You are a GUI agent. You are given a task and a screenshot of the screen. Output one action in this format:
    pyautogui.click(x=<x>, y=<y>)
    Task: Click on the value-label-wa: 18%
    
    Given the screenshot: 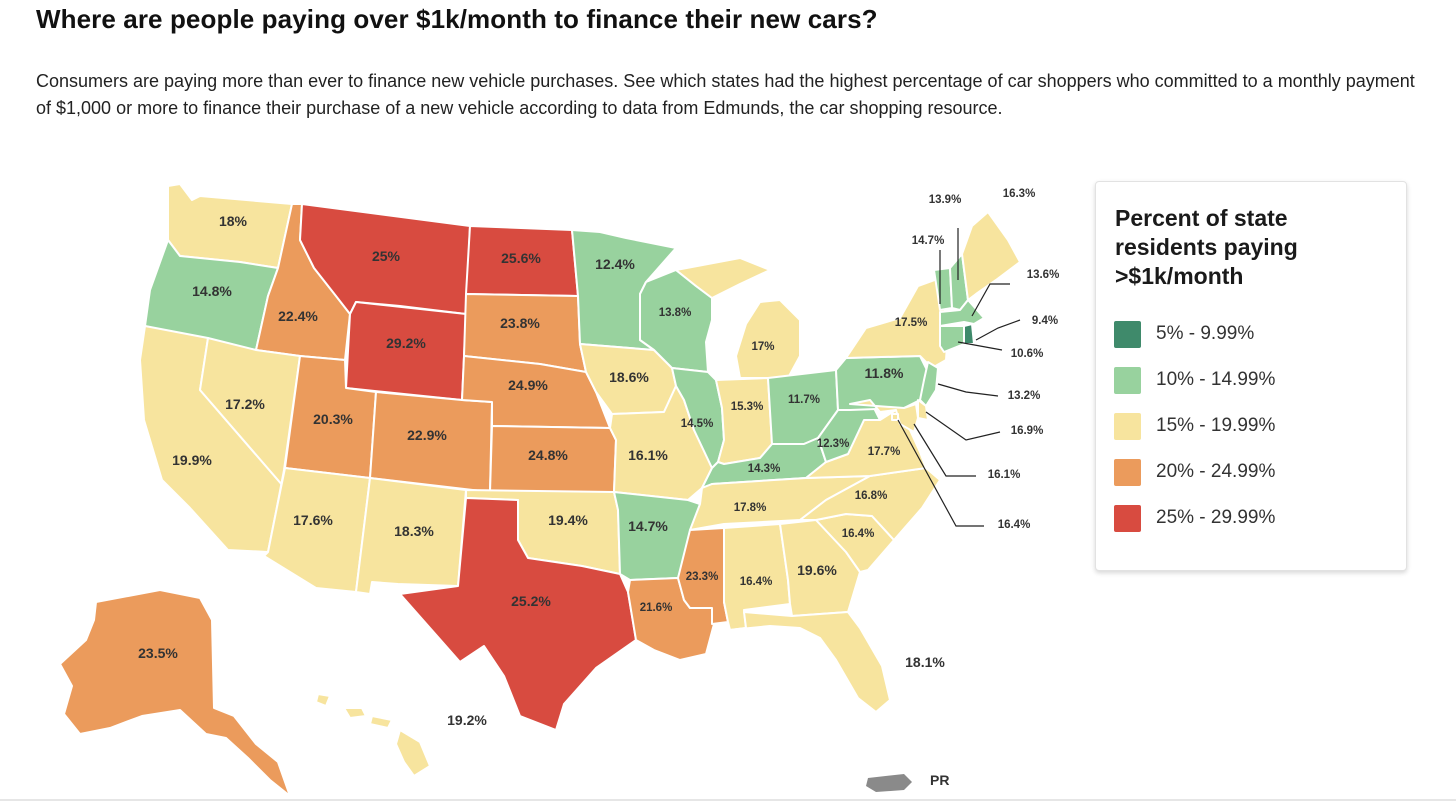 What is the action you would take?
    pyautogui.click(x=233, y=221)
    